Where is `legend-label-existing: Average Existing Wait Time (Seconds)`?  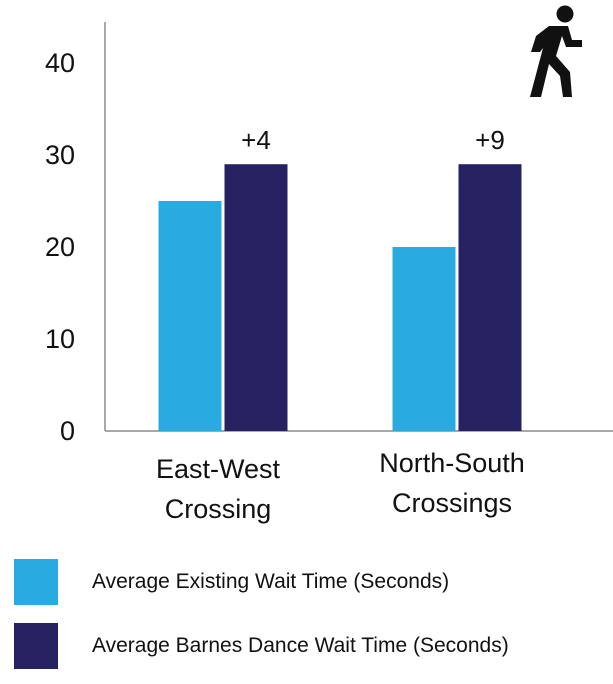 legend-label-existing: Average Existing Wait Time (Seconds) is located at coordinates (271, 581).